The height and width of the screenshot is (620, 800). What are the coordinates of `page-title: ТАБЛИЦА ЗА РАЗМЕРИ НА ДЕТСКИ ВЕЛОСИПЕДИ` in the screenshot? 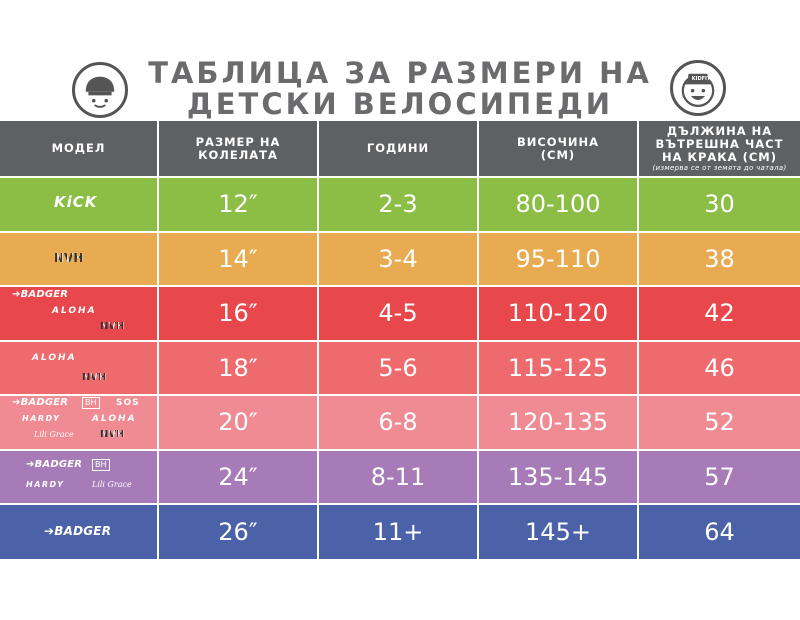 It's located at (400, 89).